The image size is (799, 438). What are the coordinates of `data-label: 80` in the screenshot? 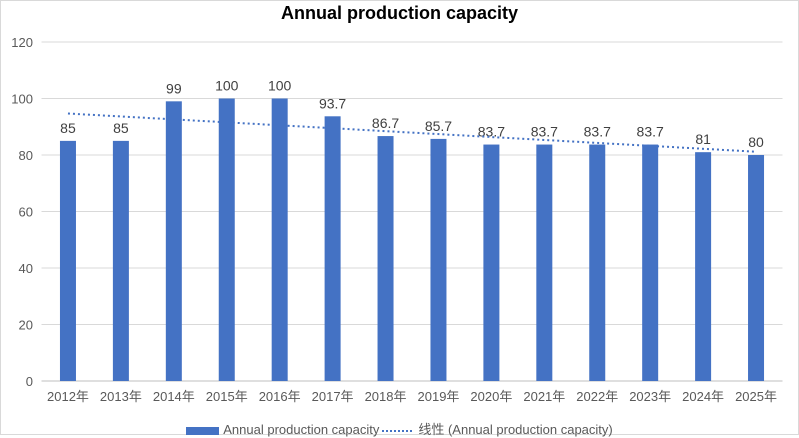 It's located at (756, 142).